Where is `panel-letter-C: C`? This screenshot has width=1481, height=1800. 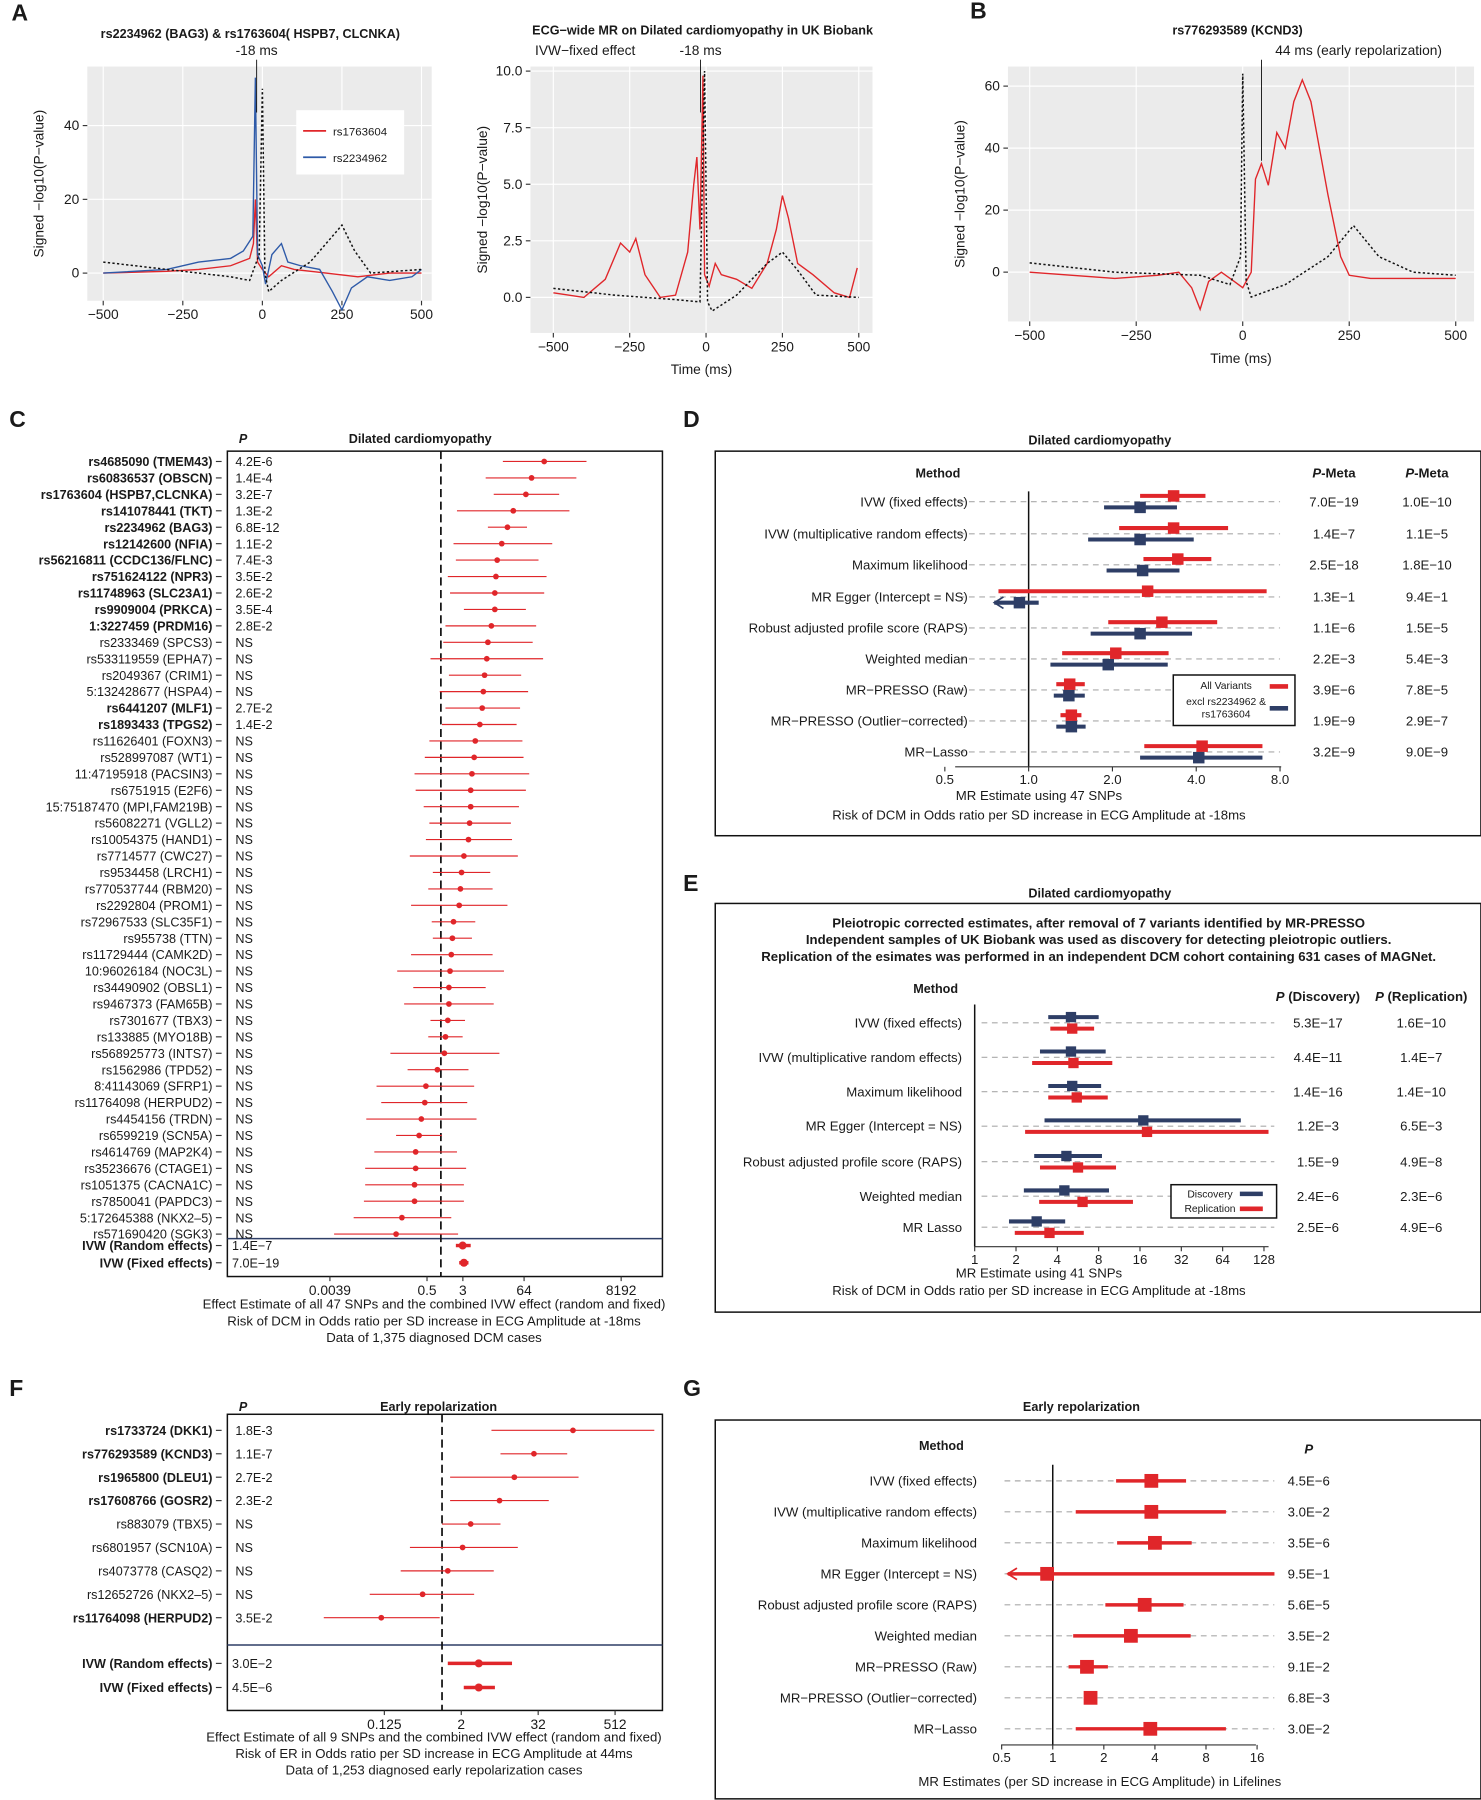 panel-letter-C: C is located at coordinates (17, 419).